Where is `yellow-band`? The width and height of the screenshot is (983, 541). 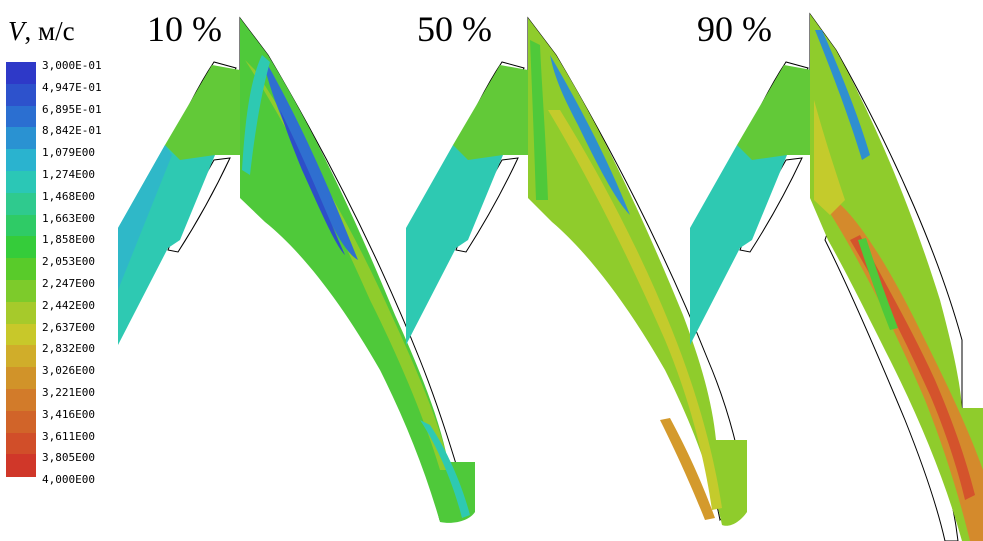 yellow-band is located at coordinates (829, 157).